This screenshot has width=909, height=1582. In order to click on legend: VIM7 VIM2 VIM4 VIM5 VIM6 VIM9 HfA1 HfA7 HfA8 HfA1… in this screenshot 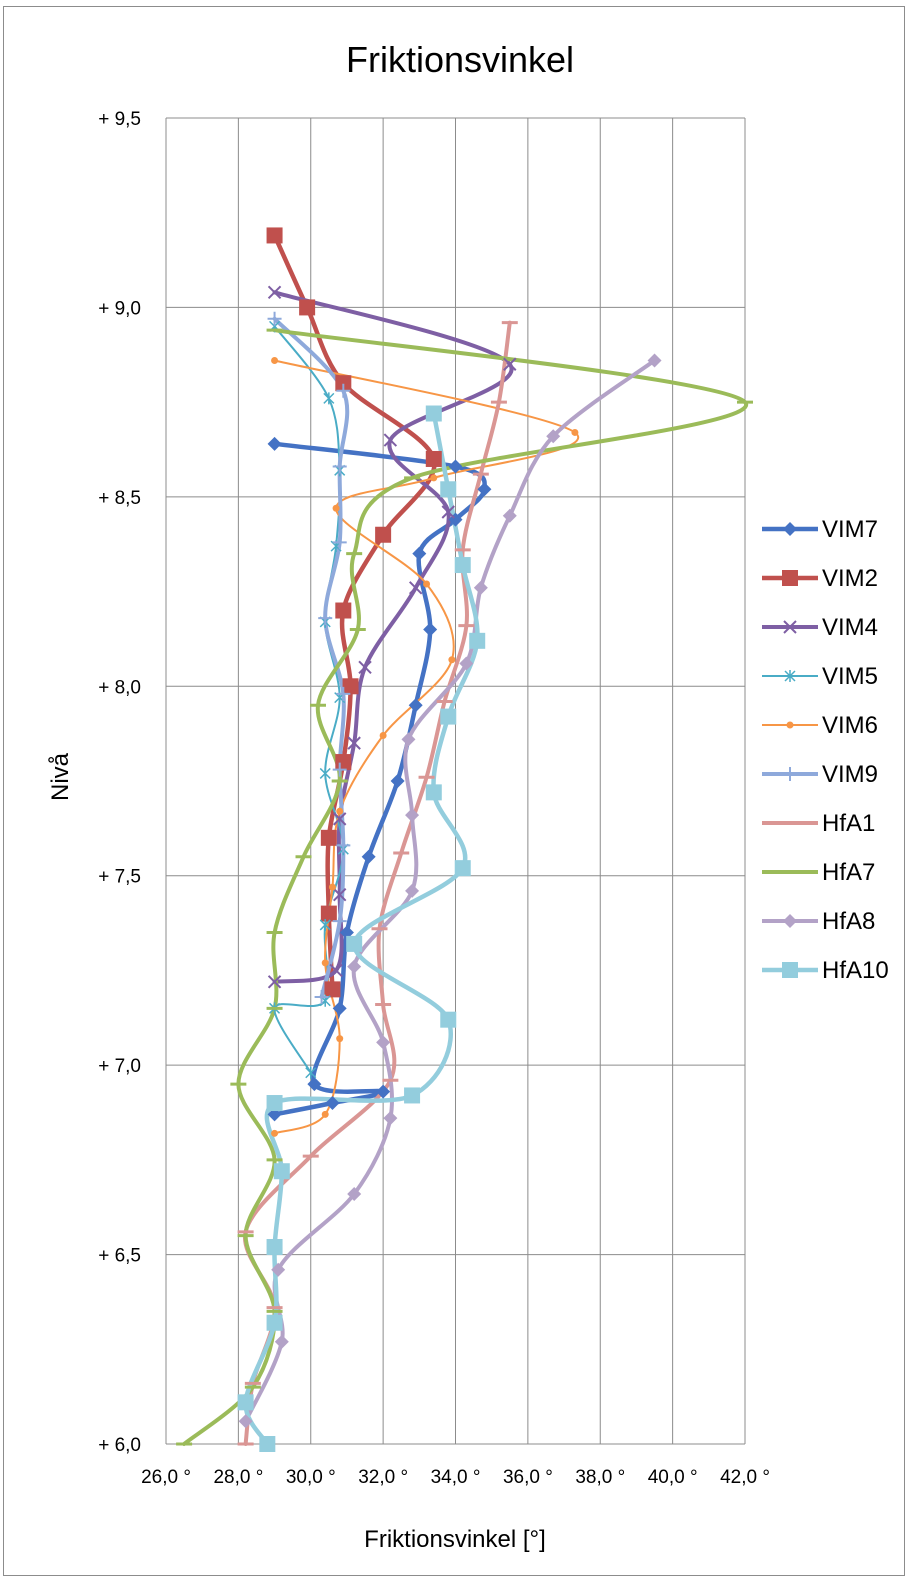, I will do `click(825, 750)`.